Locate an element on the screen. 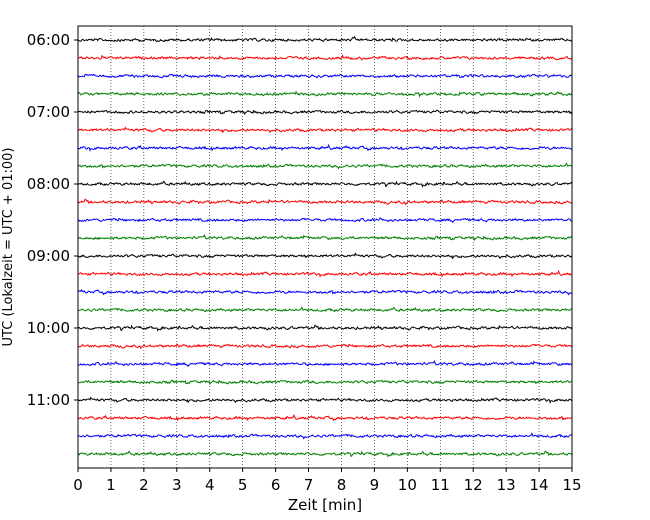  y-tick-label: 10:00 is located at coordinates (48, 328).